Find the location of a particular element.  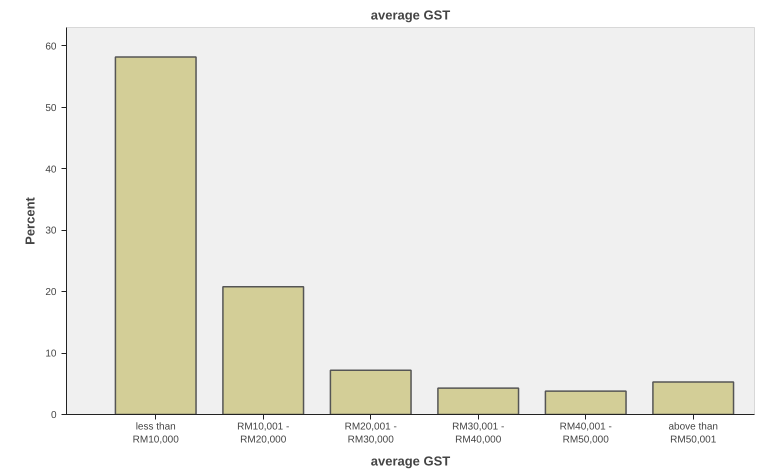

y-tick-label: 20 is located at coordinates (51, 292).